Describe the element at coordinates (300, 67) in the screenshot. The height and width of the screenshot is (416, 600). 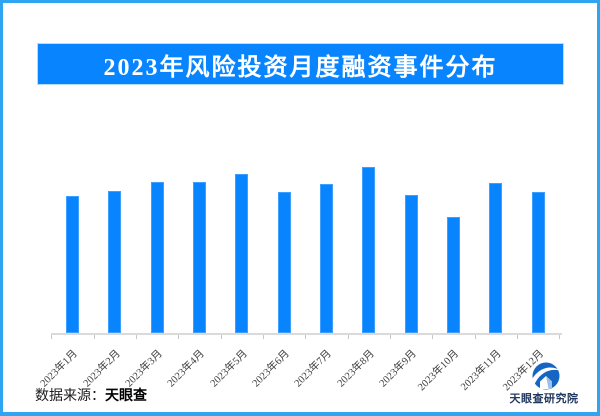
I see `page-title: 2023年风险投资月度融资事件分布` at that location.